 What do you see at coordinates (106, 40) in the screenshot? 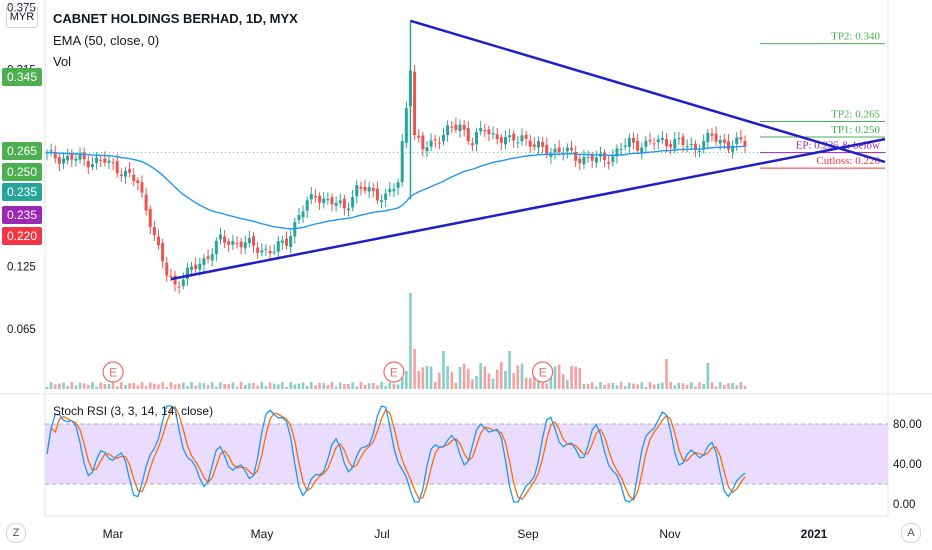
I see `ema-legend: EMA (50, close, 0)` at bounding box center [106, 40].